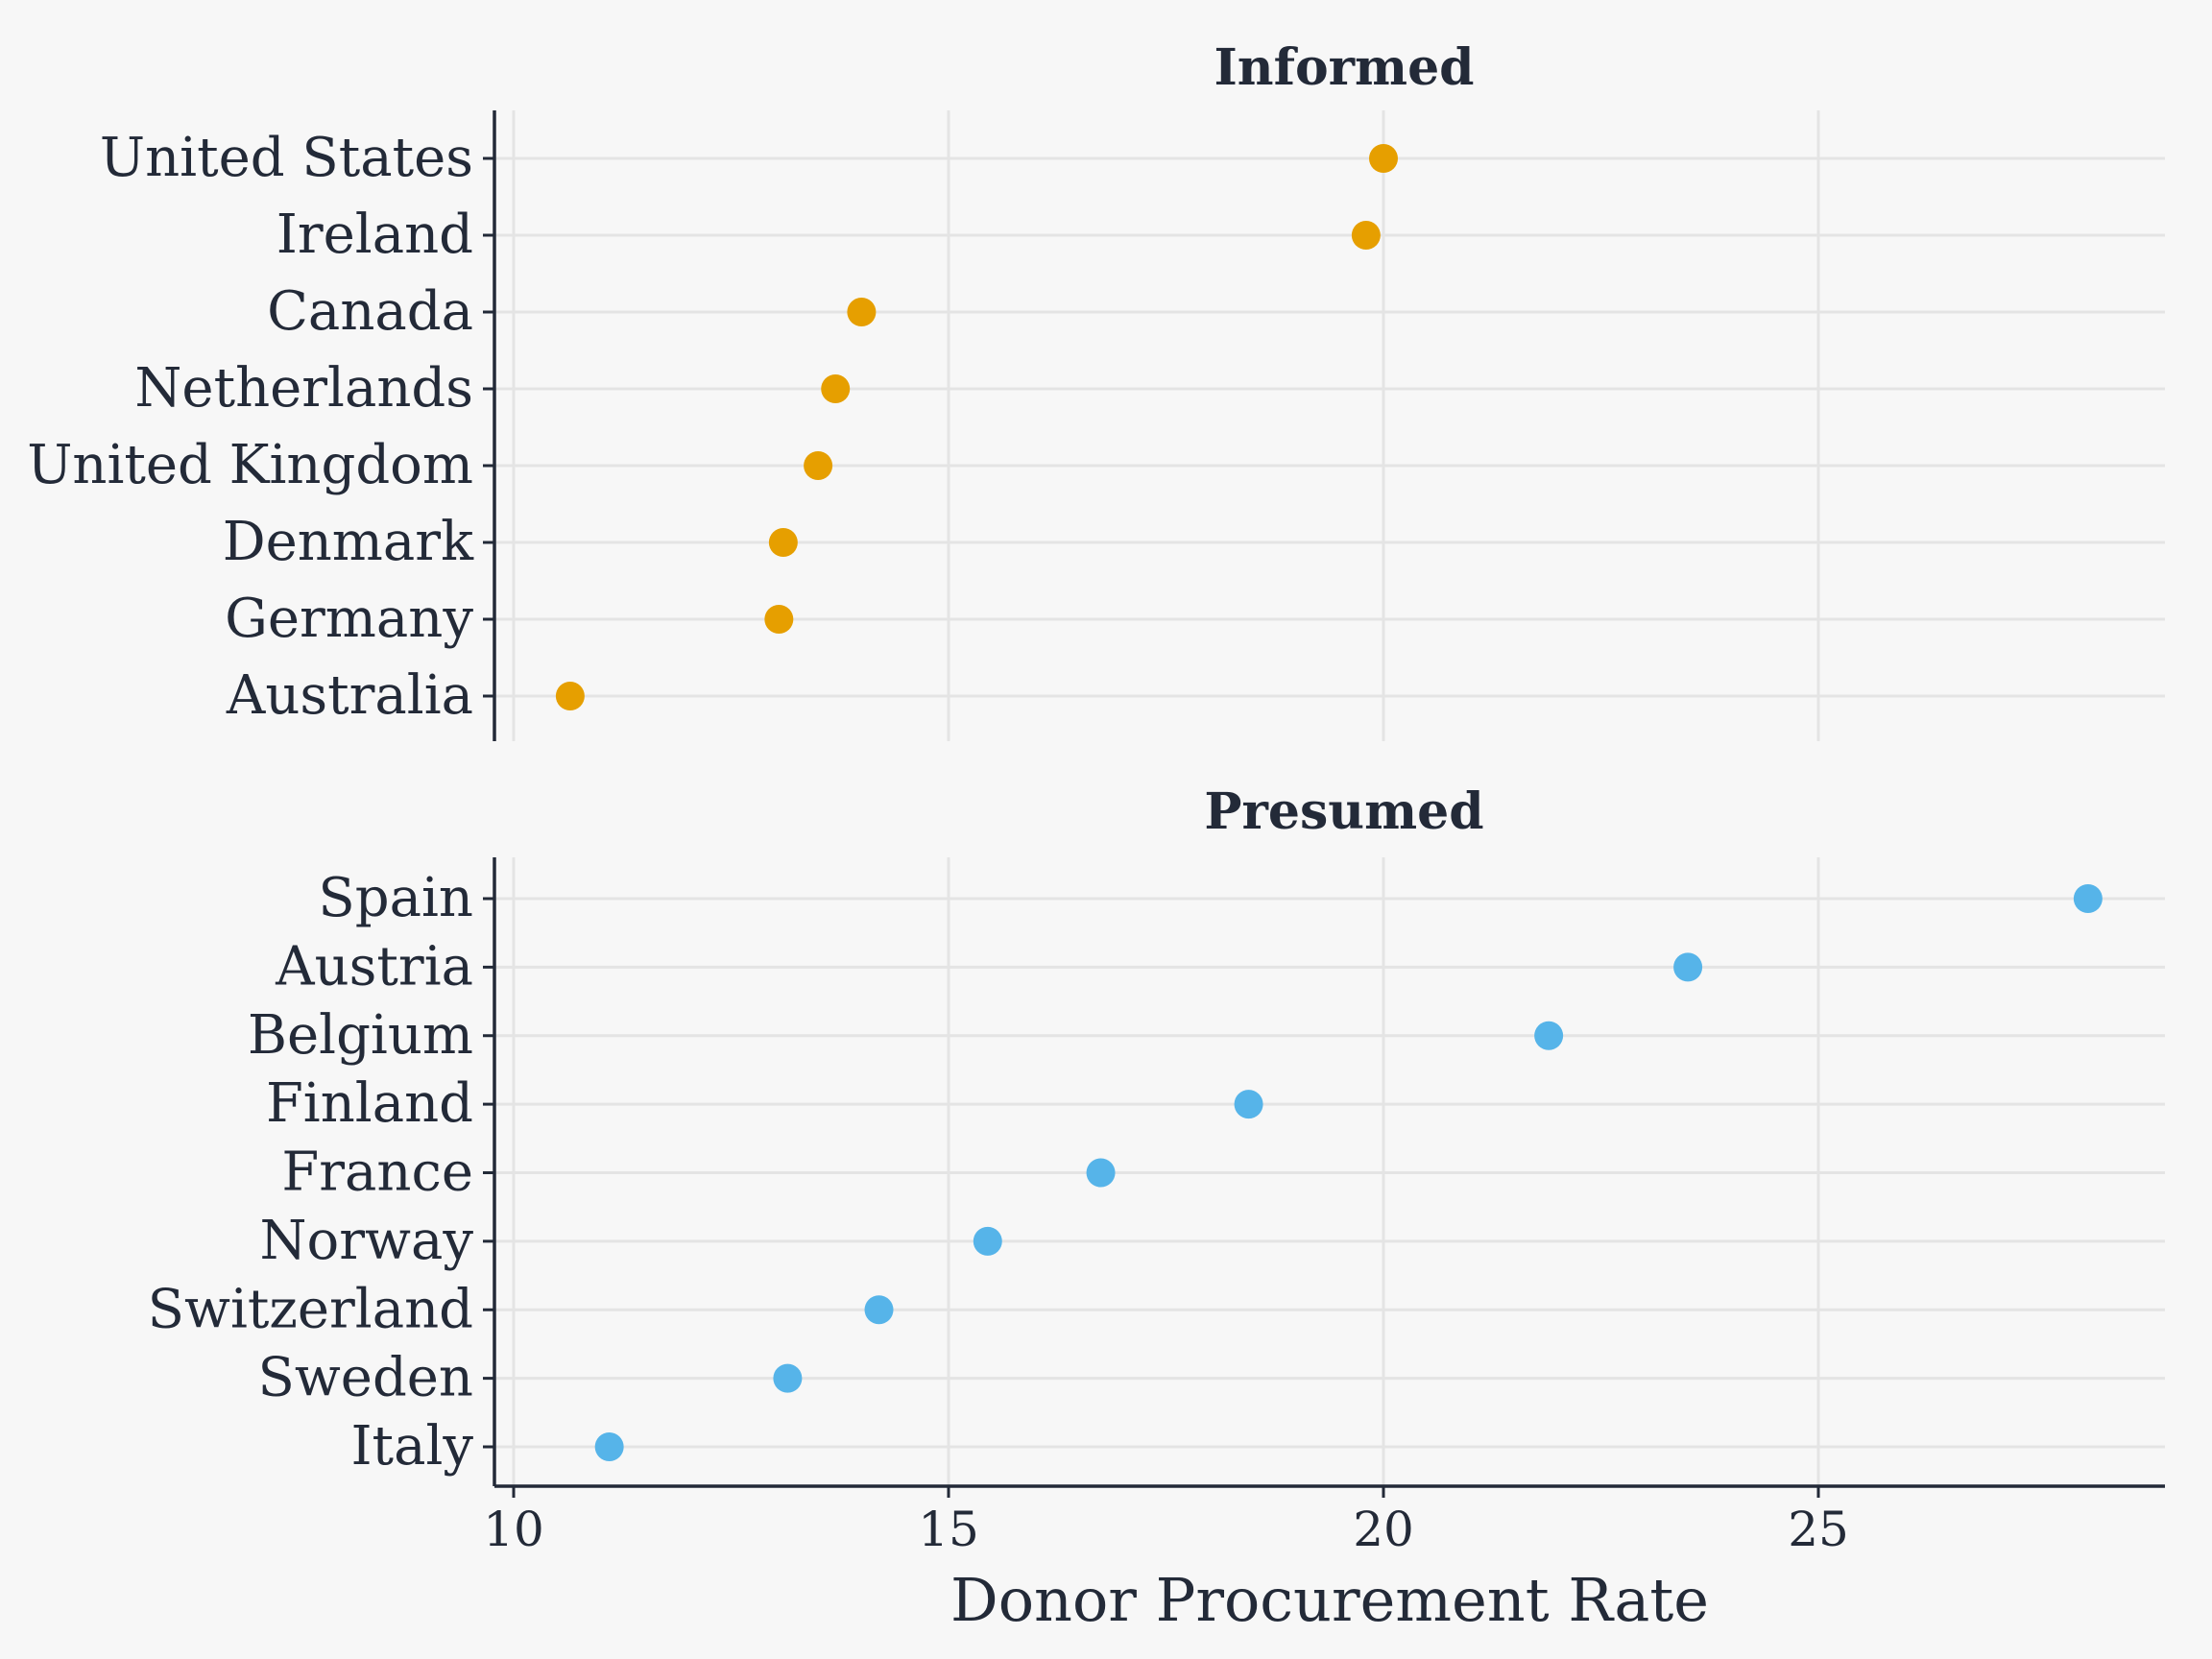  What do you see at coordinates (570, 696) in the screenshot?
I see `data-point-australia` at bounding box center [570, 696].